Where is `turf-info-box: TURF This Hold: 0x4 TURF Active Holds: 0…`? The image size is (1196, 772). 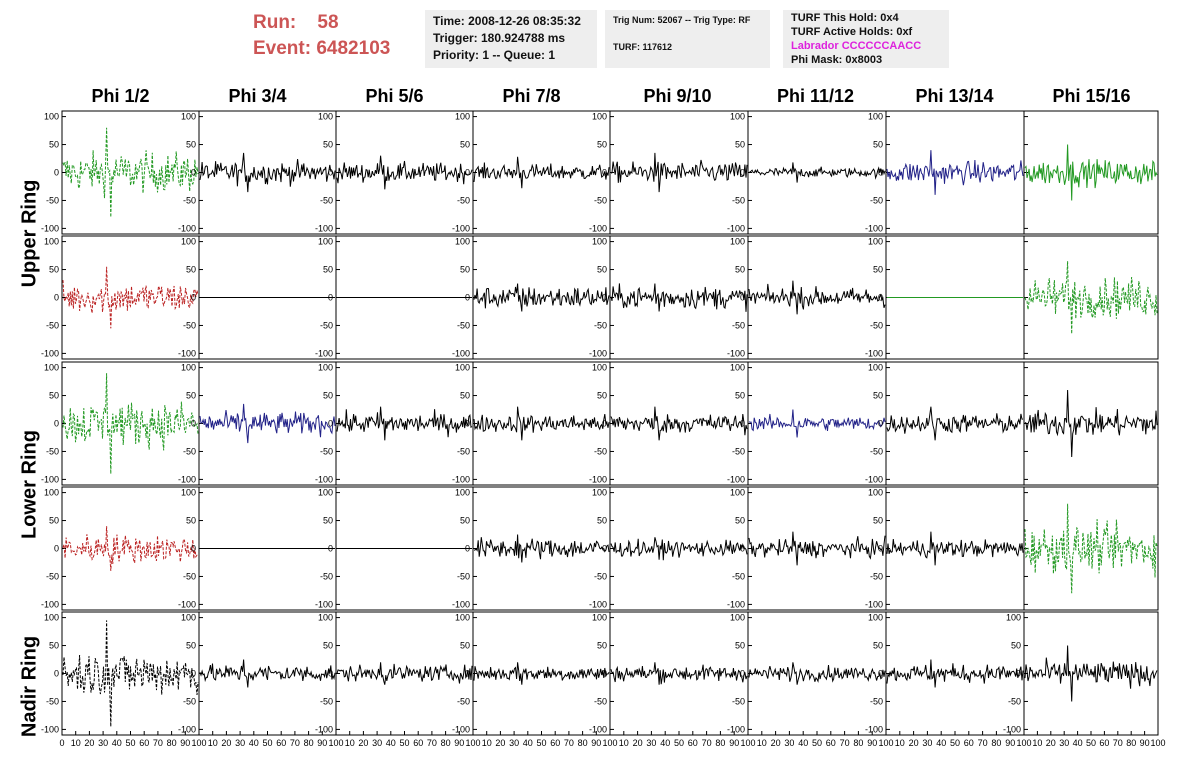
turf-info-box: TURF This Hold: 0x4 TURF Active Holds: 0… is located at coordinates (866, 39).